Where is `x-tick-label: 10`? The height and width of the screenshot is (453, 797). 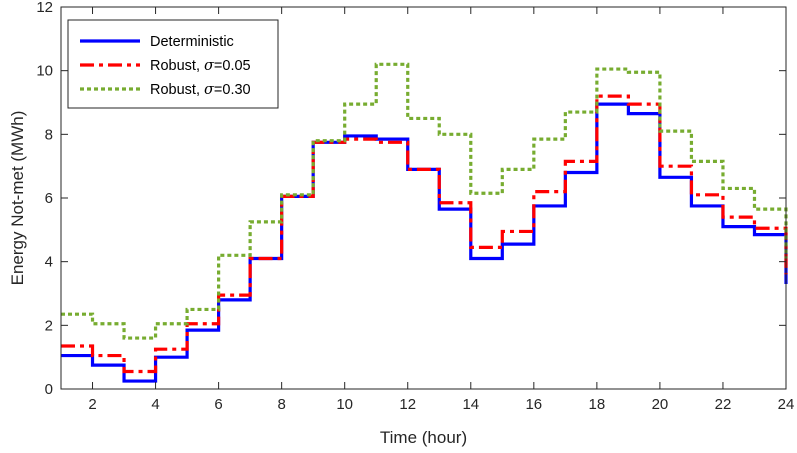
x-tick-label: 10 is located at coordinates (344, 404).